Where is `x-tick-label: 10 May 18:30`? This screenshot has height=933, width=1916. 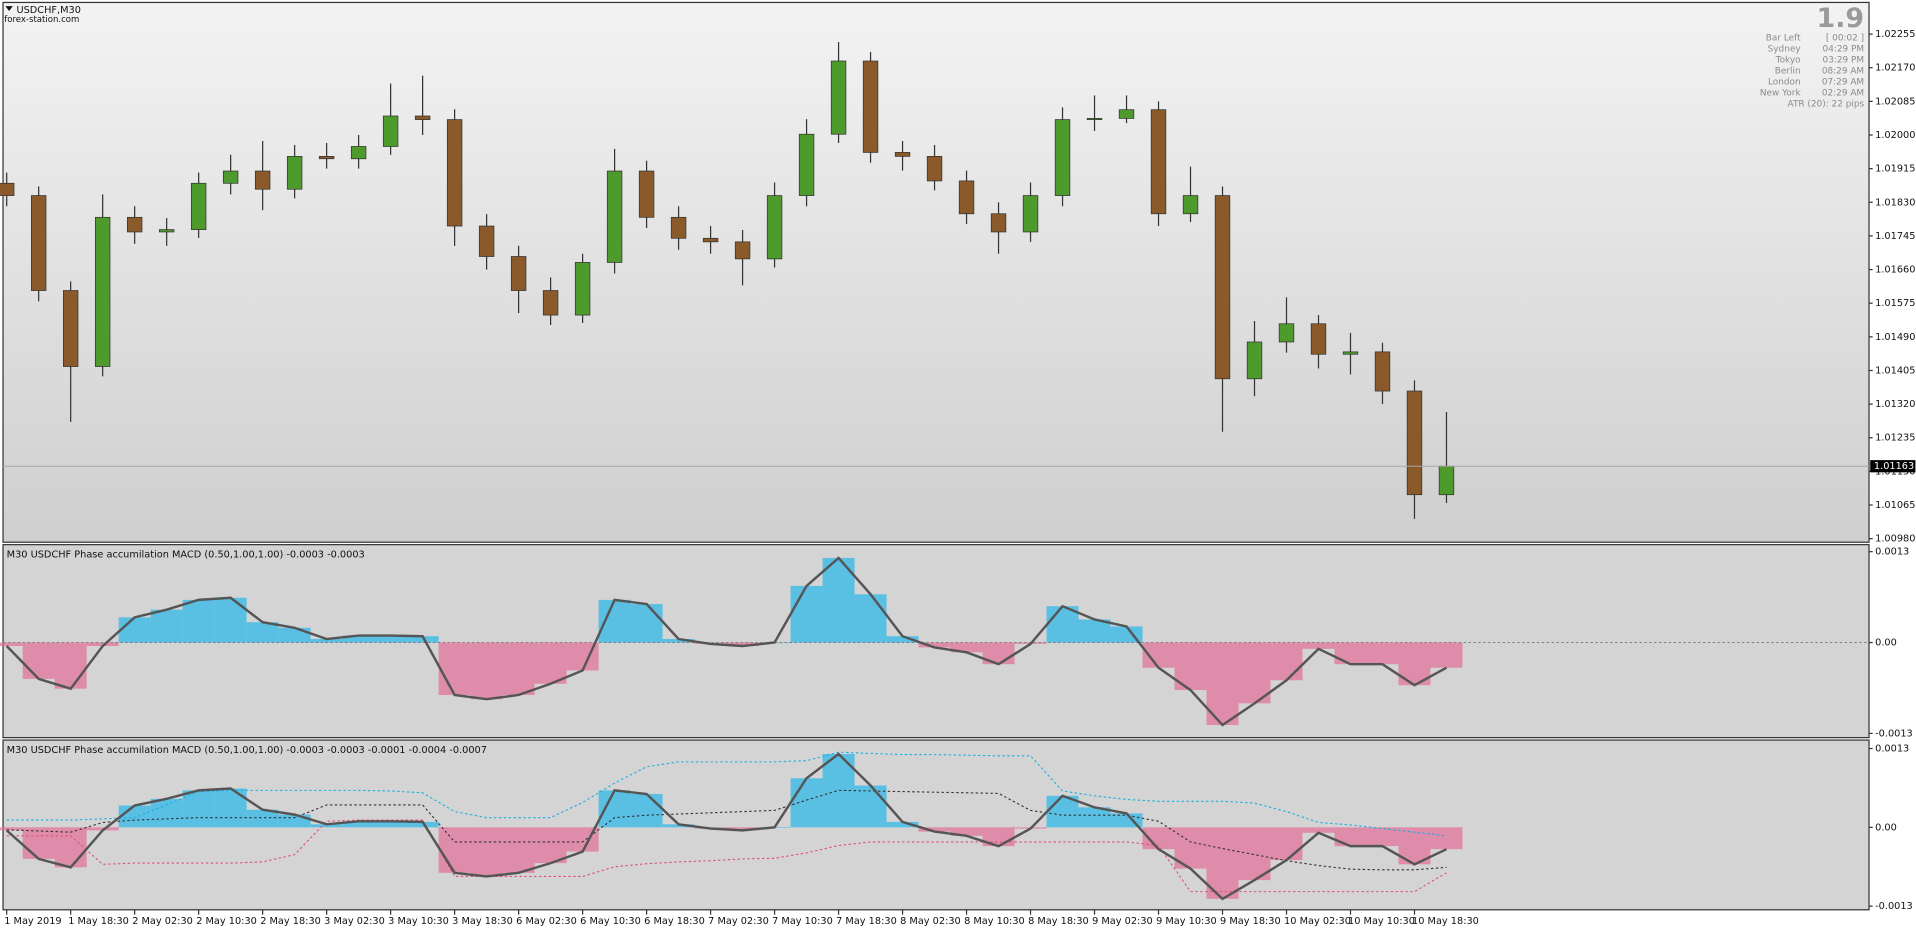
x-tick-label: 10 May 18:30 is located at coordinates (1445, 921).